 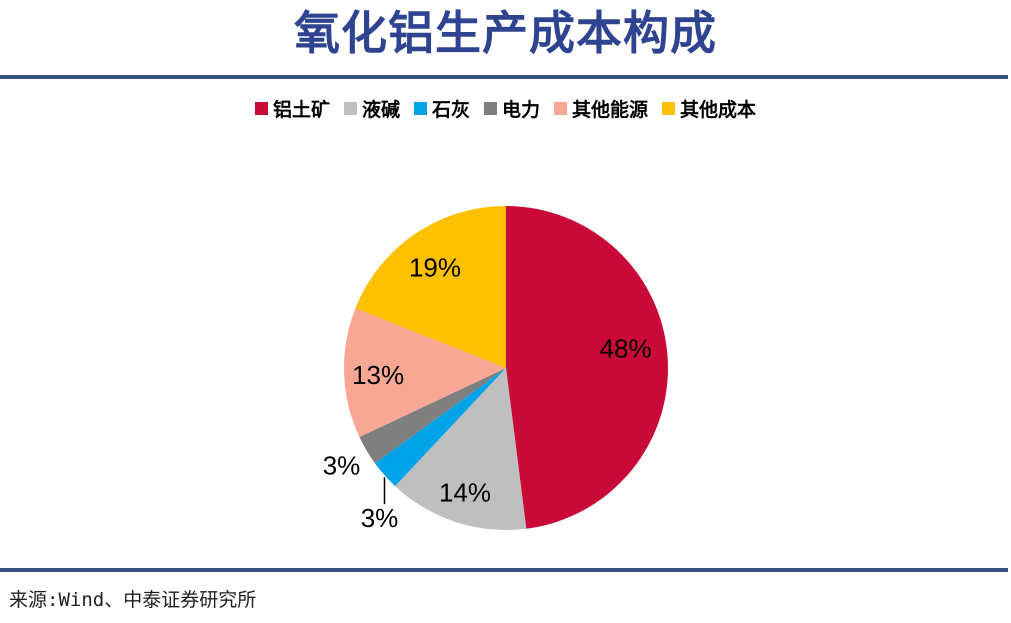 What do you see at coordinates (380, 518) in the screenshot?
I see `pie-label-2: 3%` at bounding box center [380, 518].